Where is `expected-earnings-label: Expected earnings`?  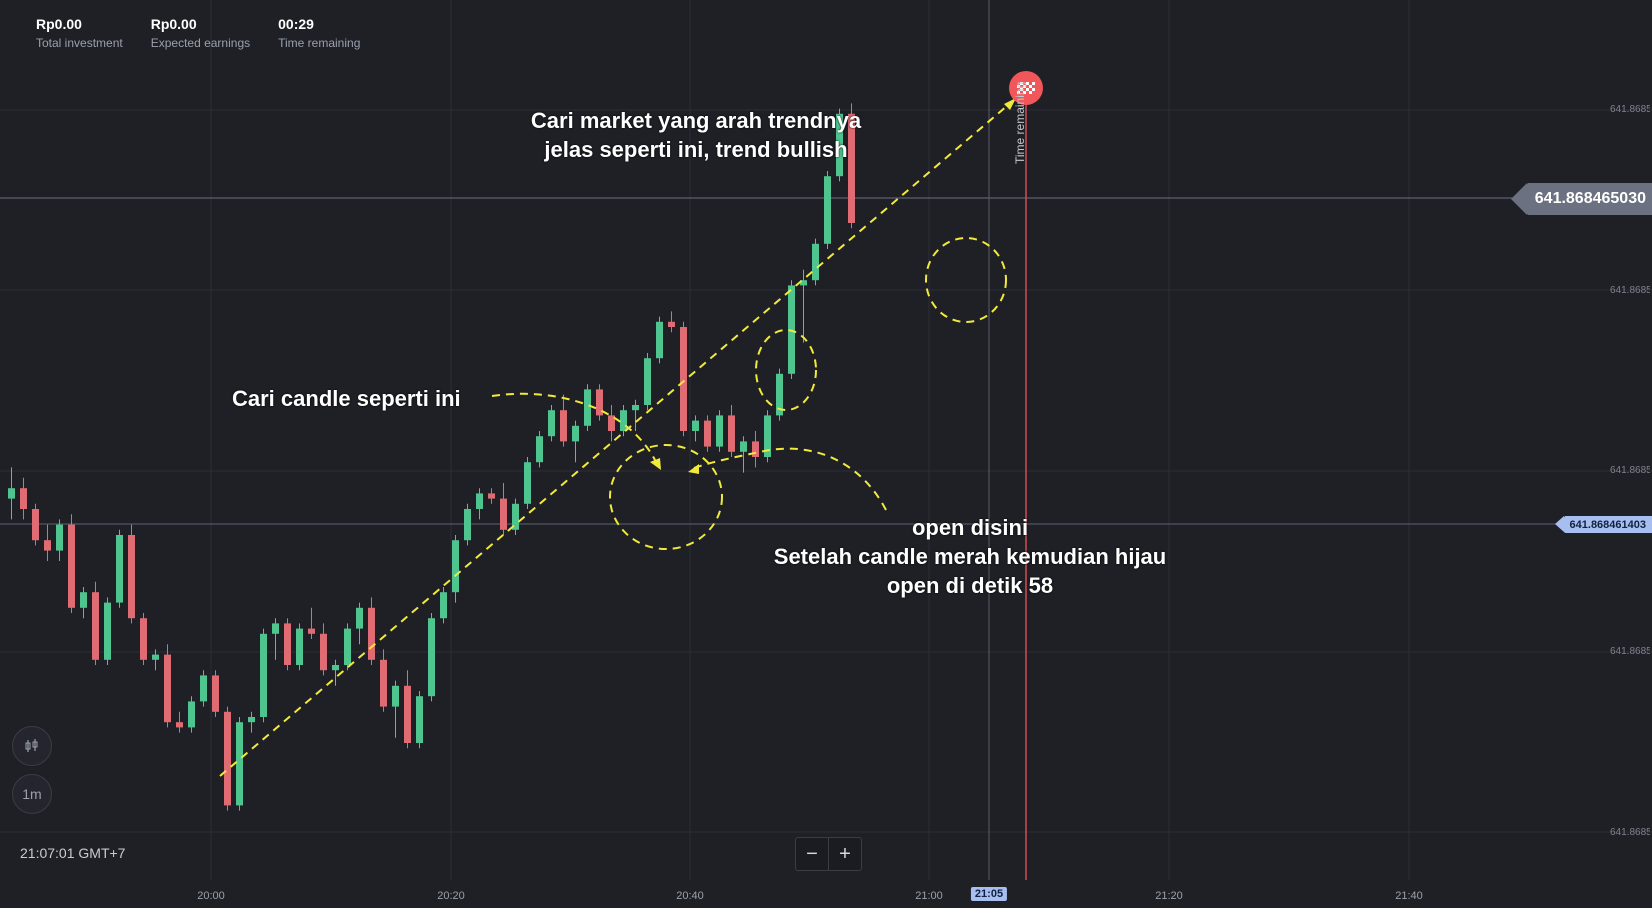 expected-earnings-label: Expected earnings is located at coordinates (200, 43).